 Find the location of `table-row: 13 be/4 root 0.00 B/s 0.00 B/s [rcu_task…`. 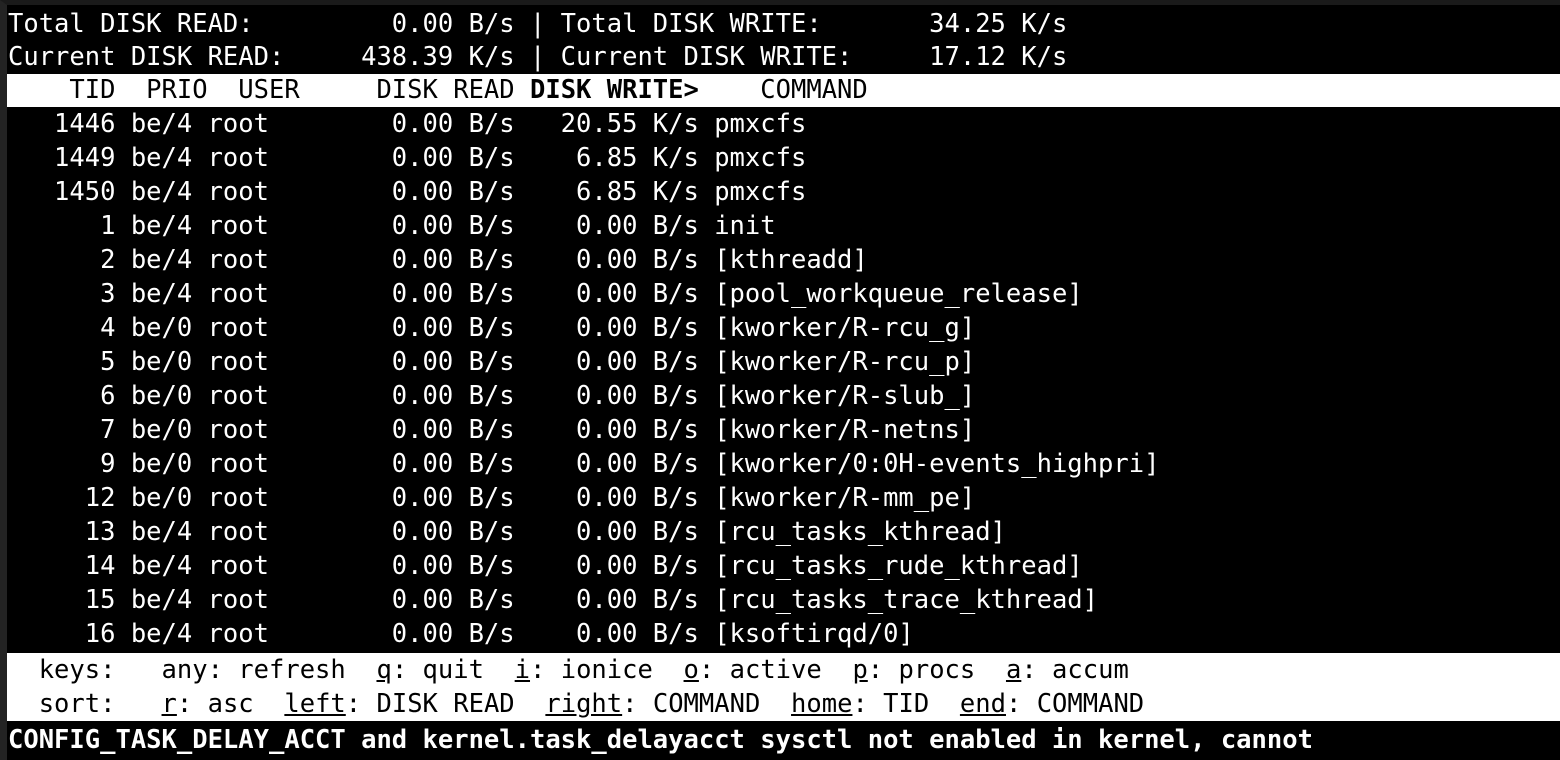

table-row: 13 be/4 root 0.00 B/s 0.00 B/s [rcu_task… is located at coordinates (783, 532).